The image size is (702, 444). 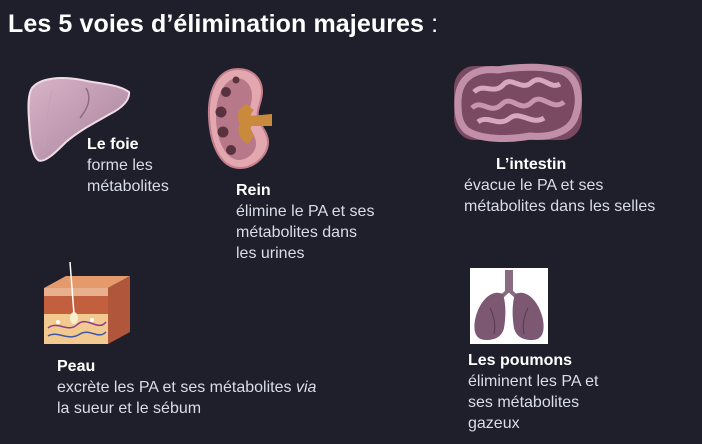 I want to click on kidney-desc-line-1: élimine le PA et ses, so click(x=305, y=211).